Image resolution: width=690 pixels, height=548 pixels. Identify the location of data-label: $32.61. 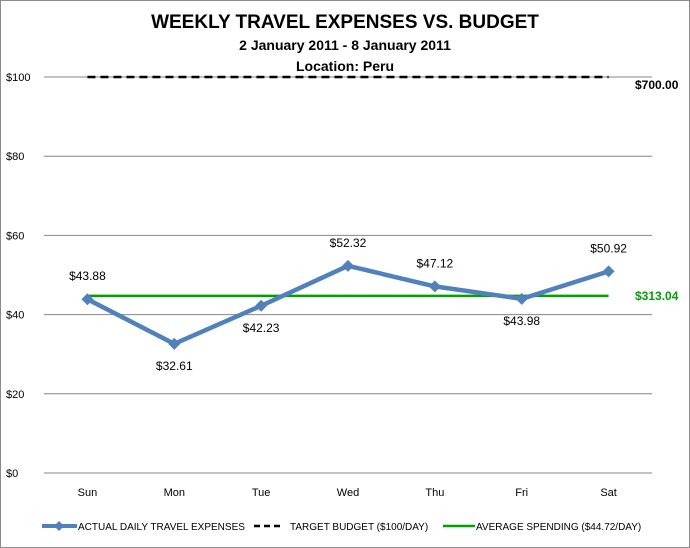
(174, 366).